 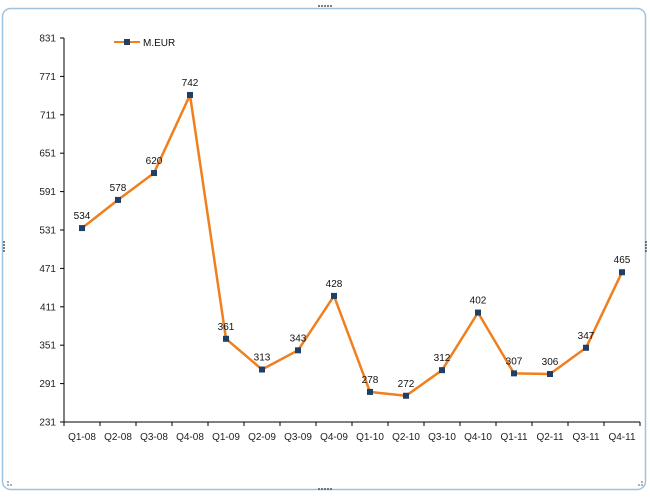 I want to click on x-tick-label: Q2-10, so click(x=406, y=437).